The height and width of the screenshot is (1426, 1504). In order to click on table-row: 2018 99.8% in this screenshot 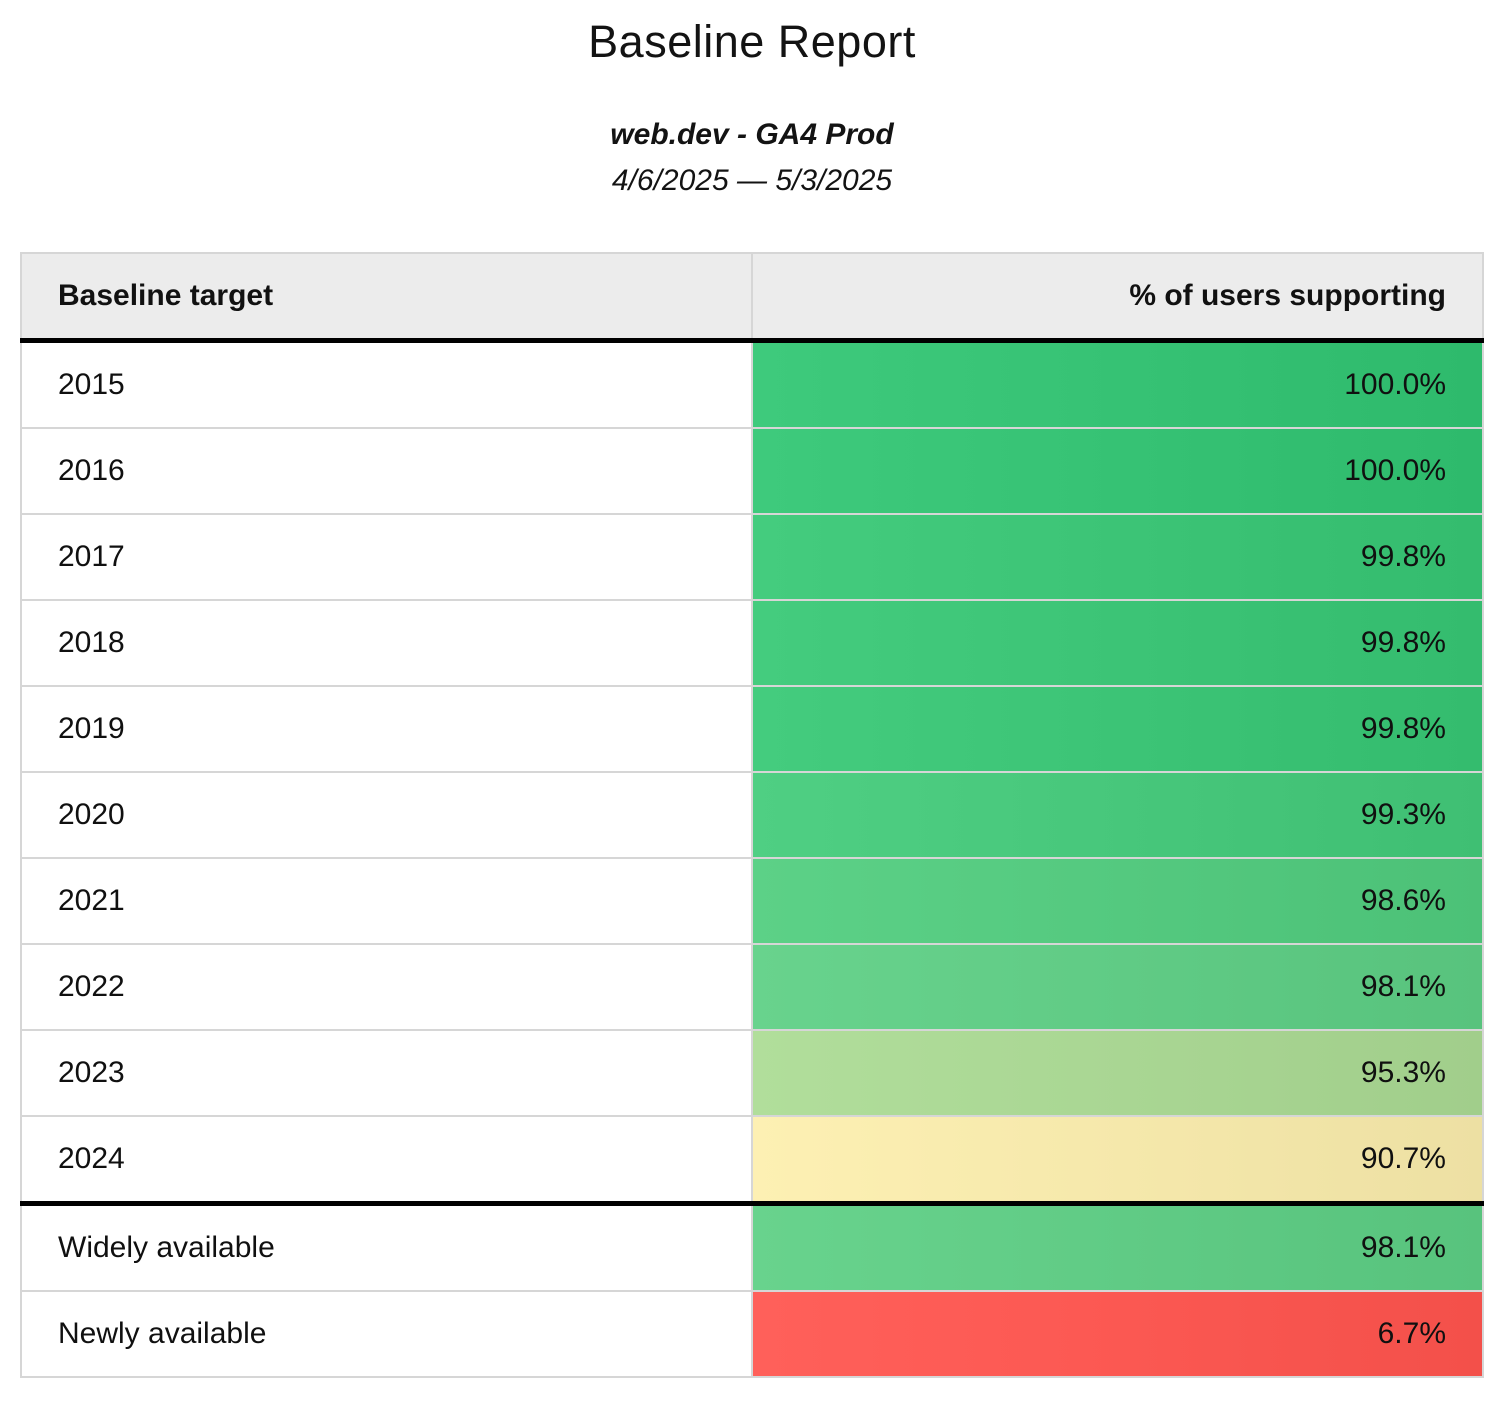, I will do `click(752, 643)`.